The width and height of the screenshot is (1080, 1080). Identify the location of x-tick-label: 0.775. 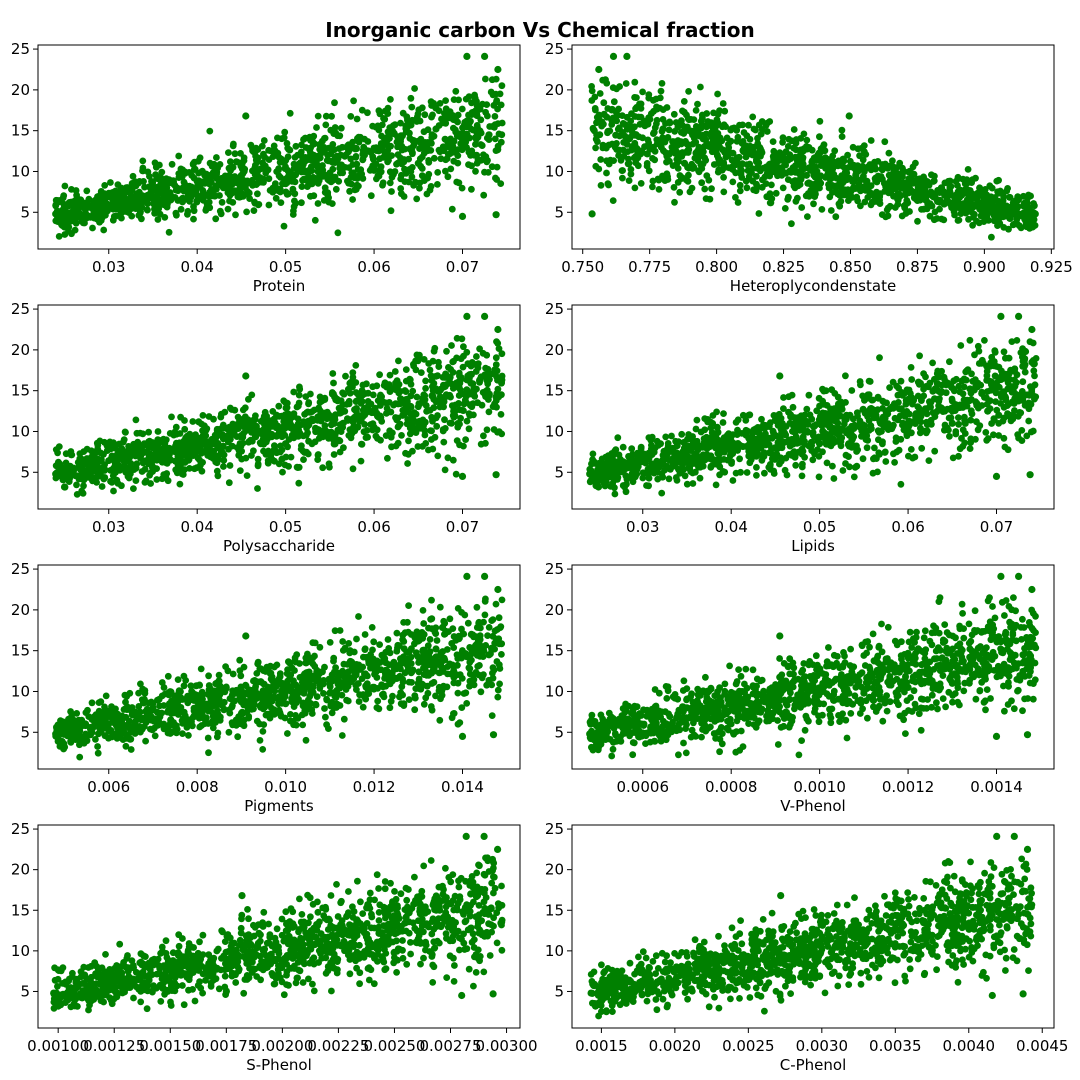
(649, 267).